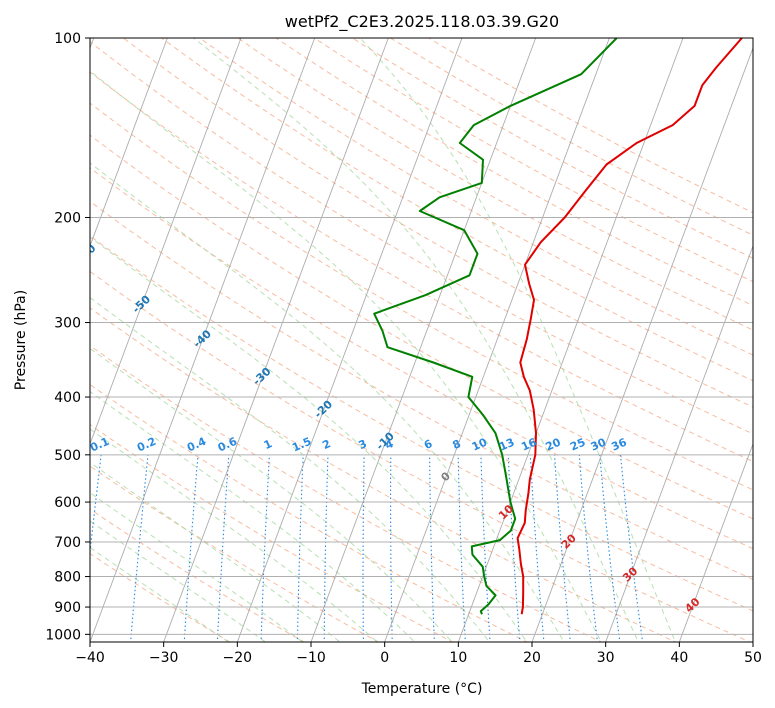 Image resolution: width=775 pixels, height=708 pixels. Describe the element at coordinates (606, 658) in the screenshot. I see `x-tick-label: 30` at that location.